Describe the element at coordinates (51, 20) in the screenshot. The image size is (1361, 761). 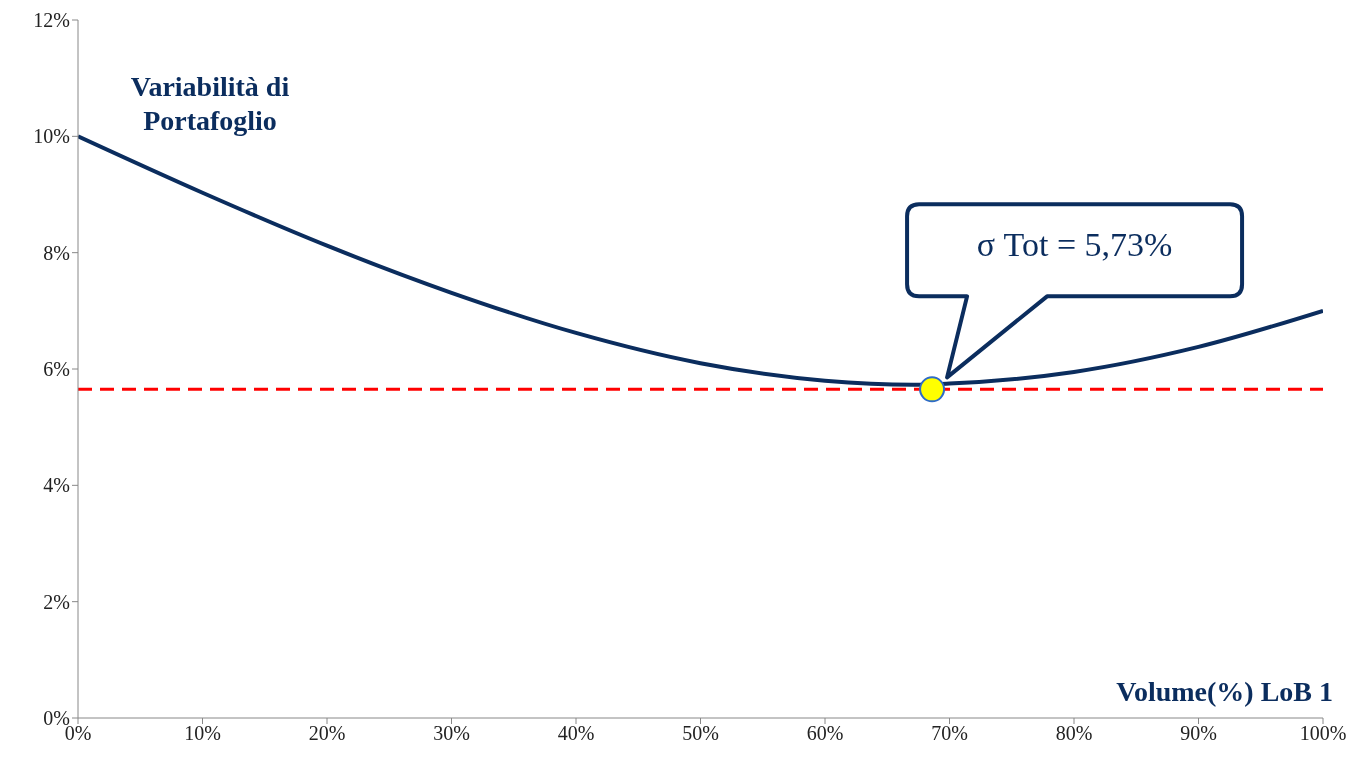
I see `y-tick-label: 12%` at that location.